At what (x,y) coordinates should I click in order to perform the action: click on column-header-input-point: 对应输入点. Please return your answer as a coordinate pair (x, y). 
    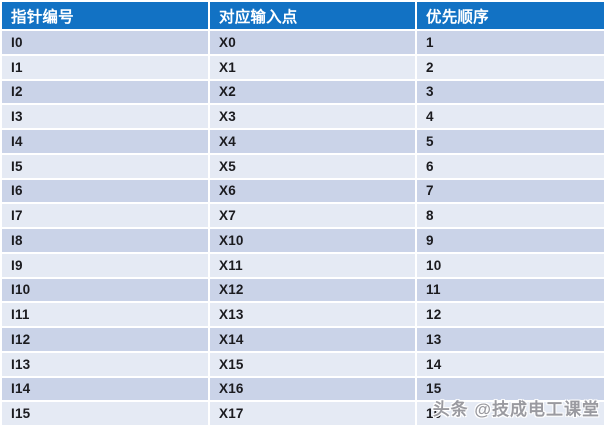
    Looking at the image, I should click on (312, 15).